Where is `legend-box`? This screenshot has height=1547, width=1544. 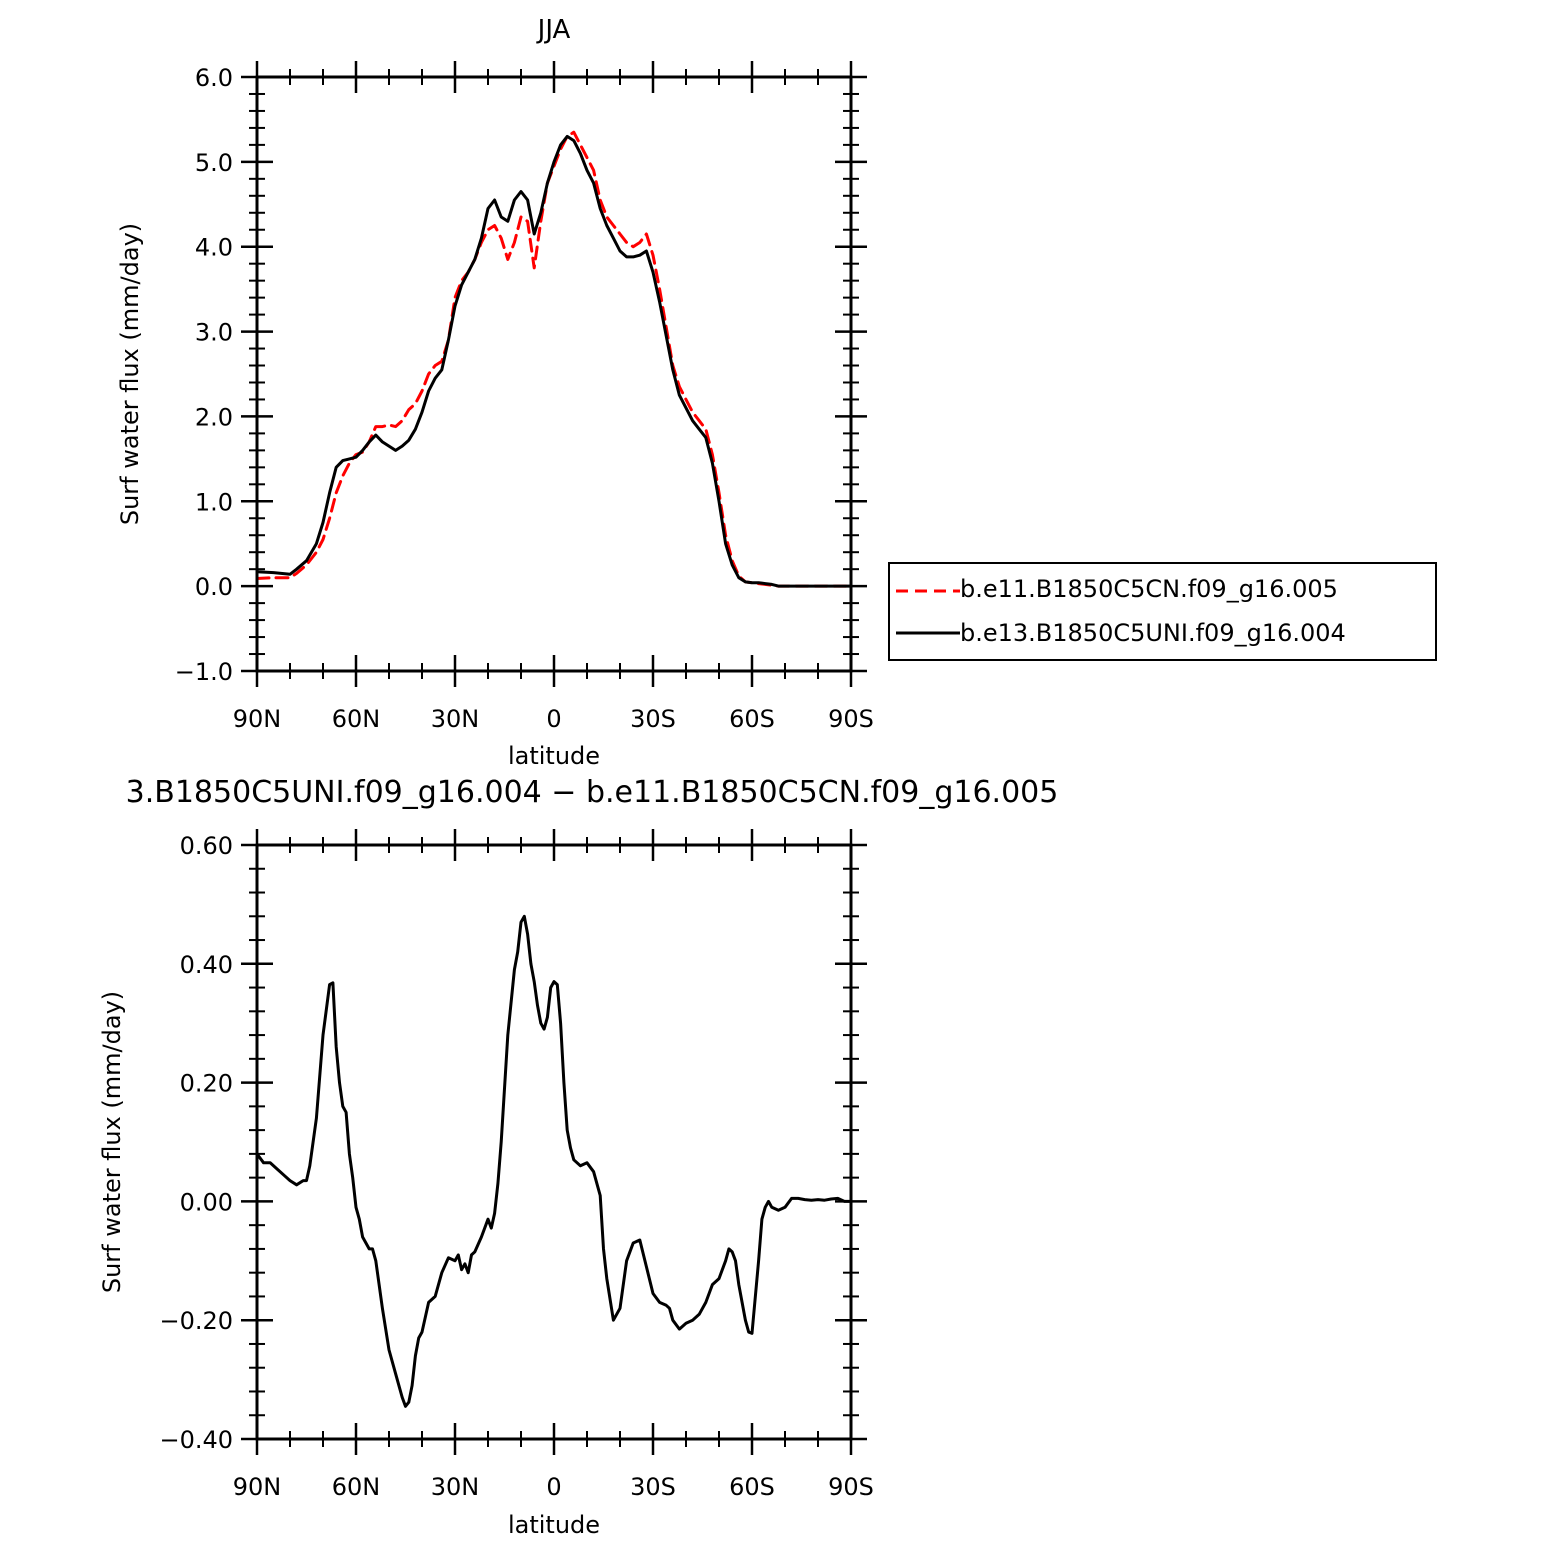 legend-box is located at coordinates (1162, 611).